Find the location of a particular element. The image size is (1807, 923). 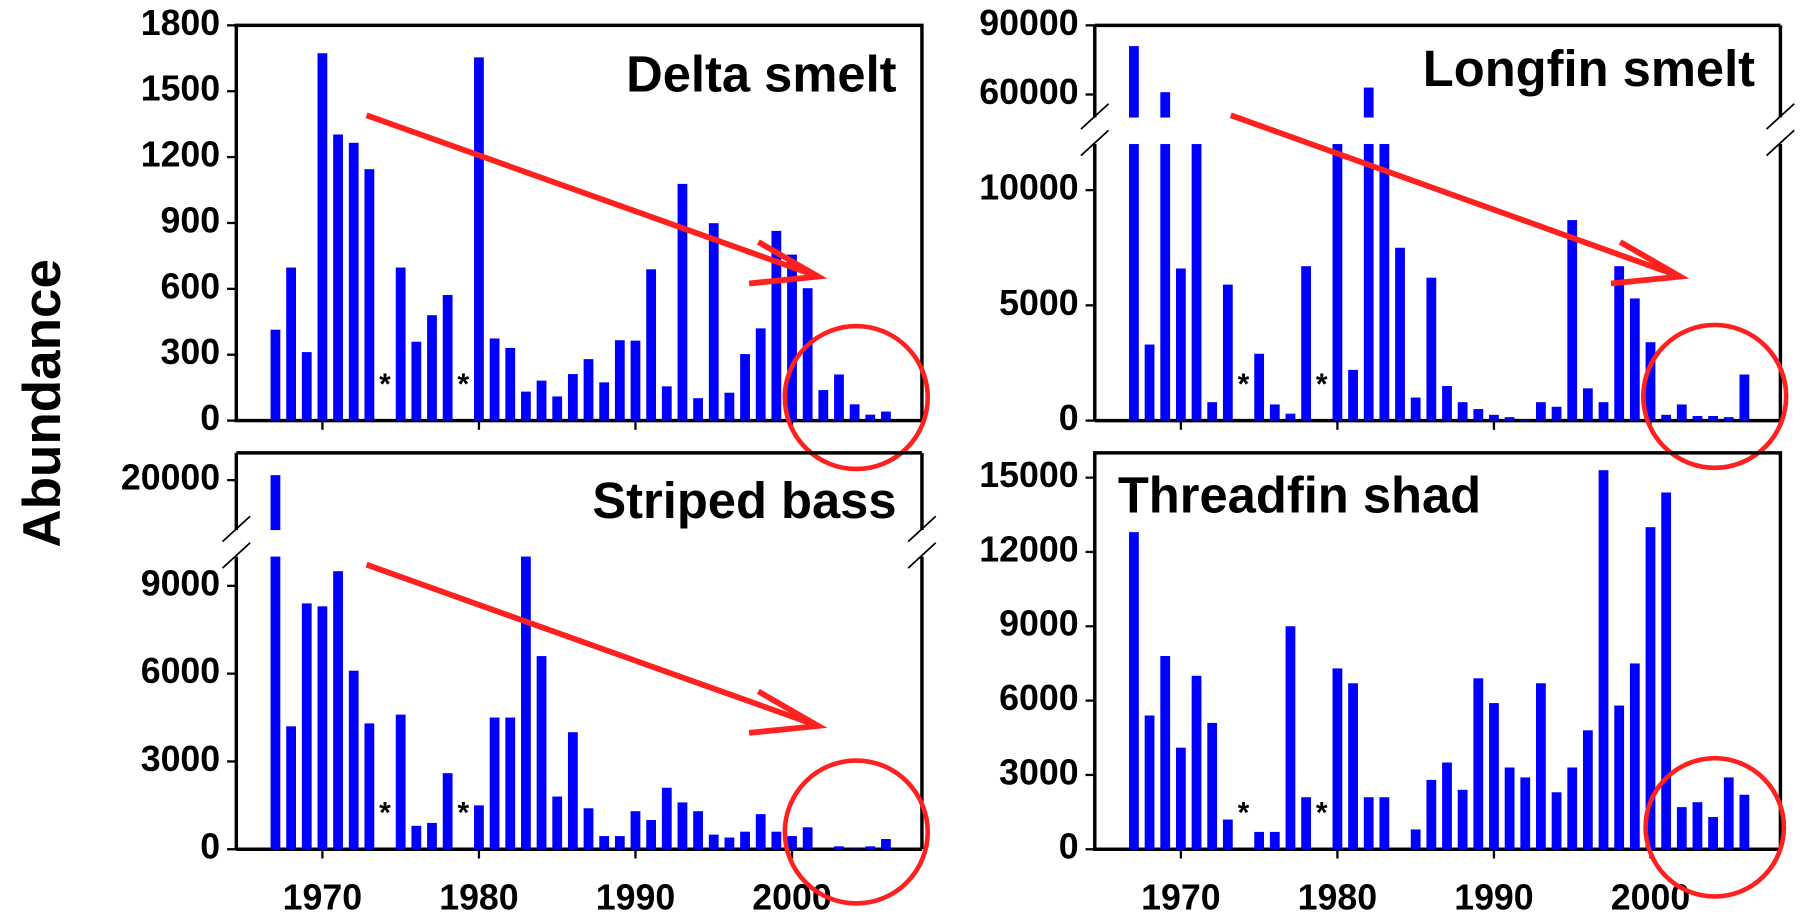

y-tick-label: 300 is located at coordinates (191, 352).